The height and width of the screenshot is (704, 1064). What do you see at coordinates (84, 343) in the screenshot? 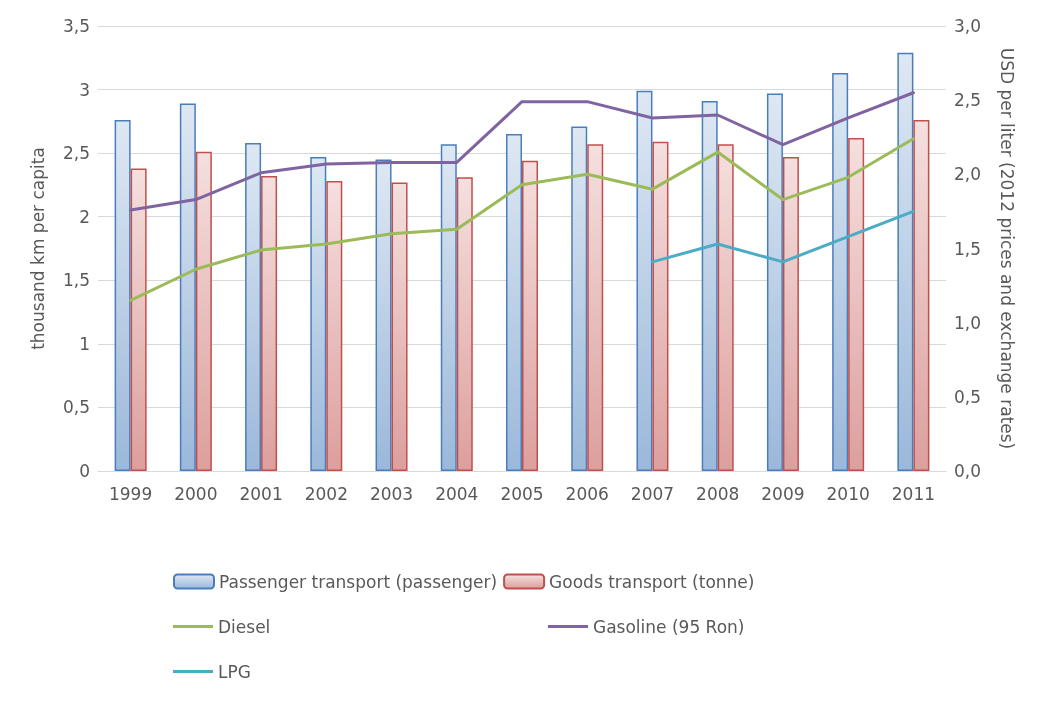
I see `y-tick-label: 1` at bounding box center [84, 343].